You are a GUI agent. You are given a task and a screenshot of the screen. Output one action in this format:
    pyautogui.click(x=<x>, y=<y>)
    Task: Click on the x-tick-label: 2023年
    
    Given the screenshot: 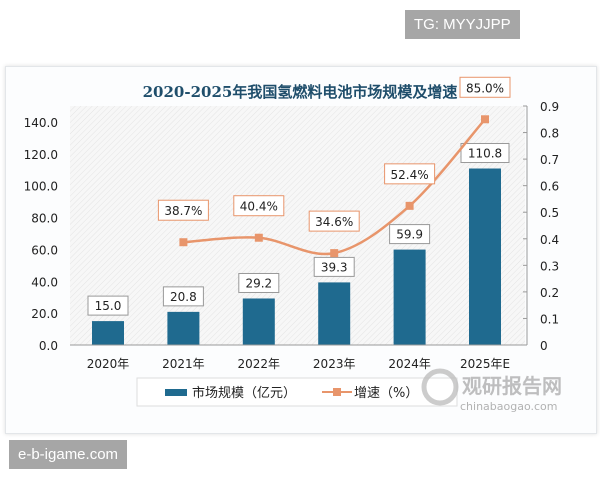 What is the action you would take?
    pyautogui.click(x=334, y=364)
    